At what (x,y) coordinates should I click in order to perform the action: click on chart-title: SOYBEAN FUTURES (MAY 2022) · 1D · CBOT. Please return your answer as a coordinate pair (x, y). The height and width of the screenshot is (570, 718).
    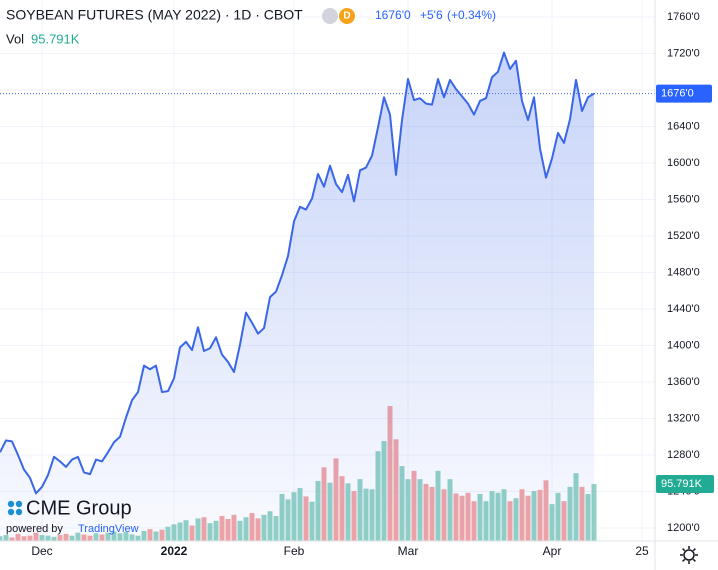
    Looking at the image, I should click on (154, 15).